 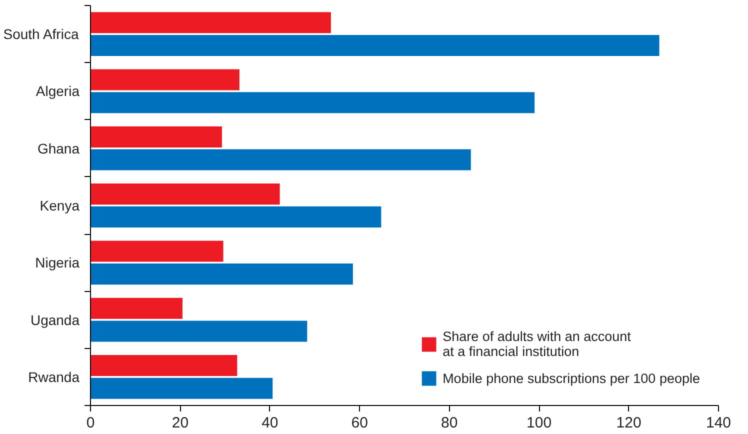 I want to click on y-tick-label: Ghana, so click(x=58, y=148).